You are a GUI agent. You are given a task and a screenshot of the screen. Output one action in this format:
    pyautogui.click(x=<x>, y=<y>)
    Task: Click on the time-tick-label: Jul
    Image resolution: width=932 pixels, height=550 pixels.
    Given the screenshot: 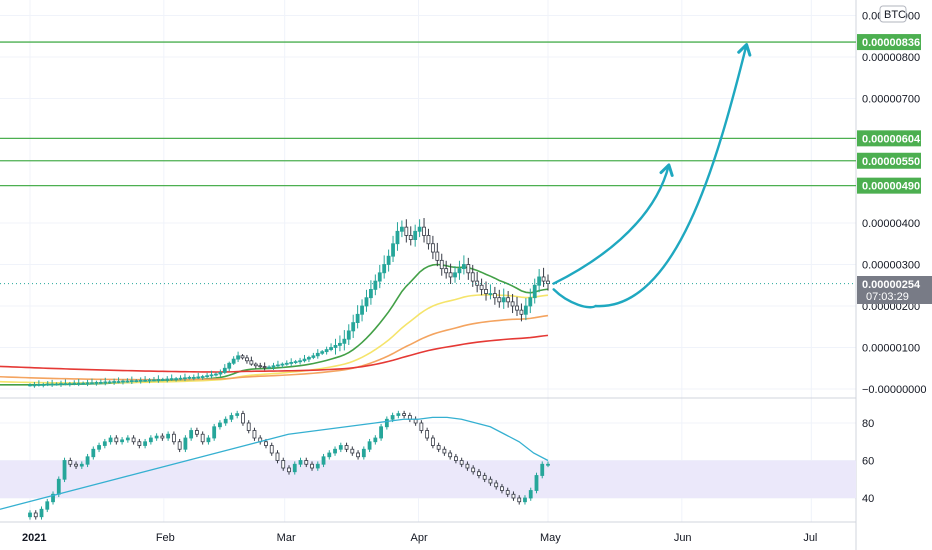 What is the action you would take?
    pyautogui.click(x=810, y=538)
    